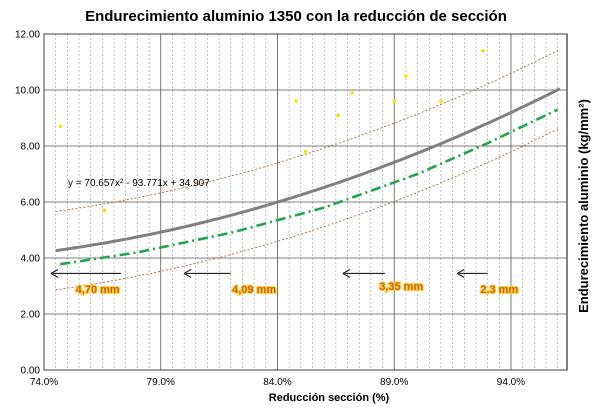  What do you see at coordinates (277, 382) in the screenshot?
I see `x-tick-label: 84.0%` at bounding box center [277, 382].